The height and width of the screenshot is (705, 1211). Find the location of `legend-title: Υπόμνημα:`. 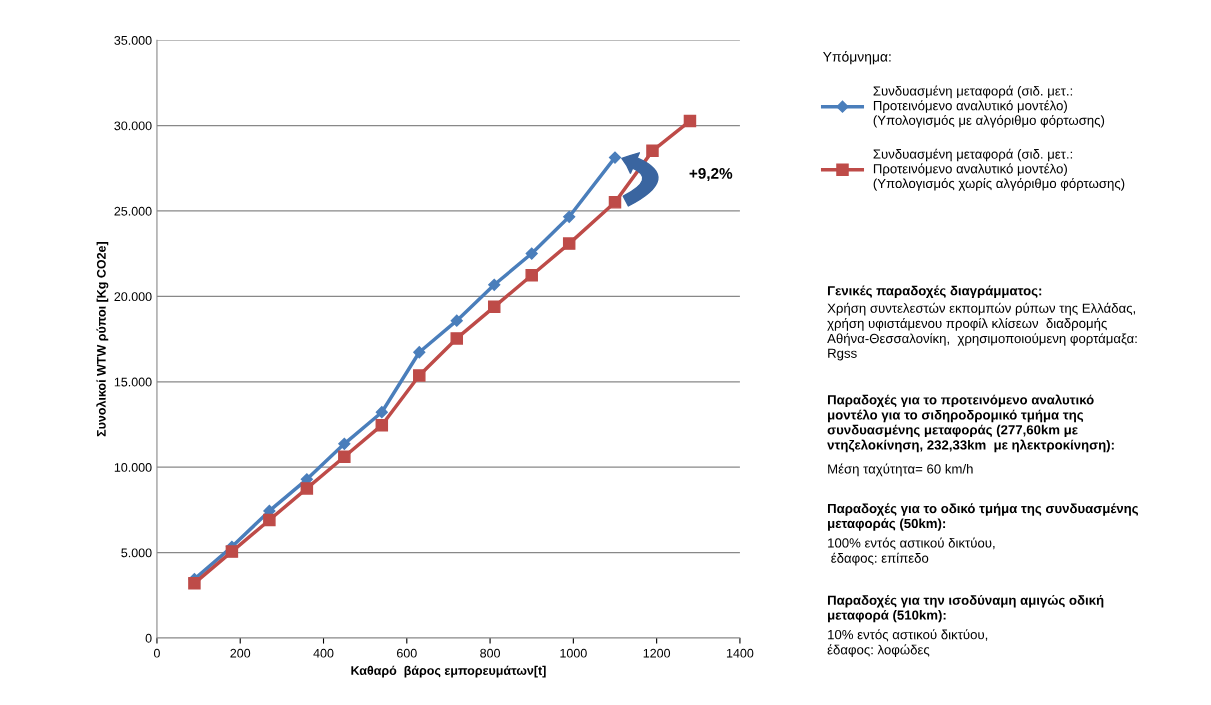

legend-title: Υπόμνημα: is located at coordinates (857, 58).